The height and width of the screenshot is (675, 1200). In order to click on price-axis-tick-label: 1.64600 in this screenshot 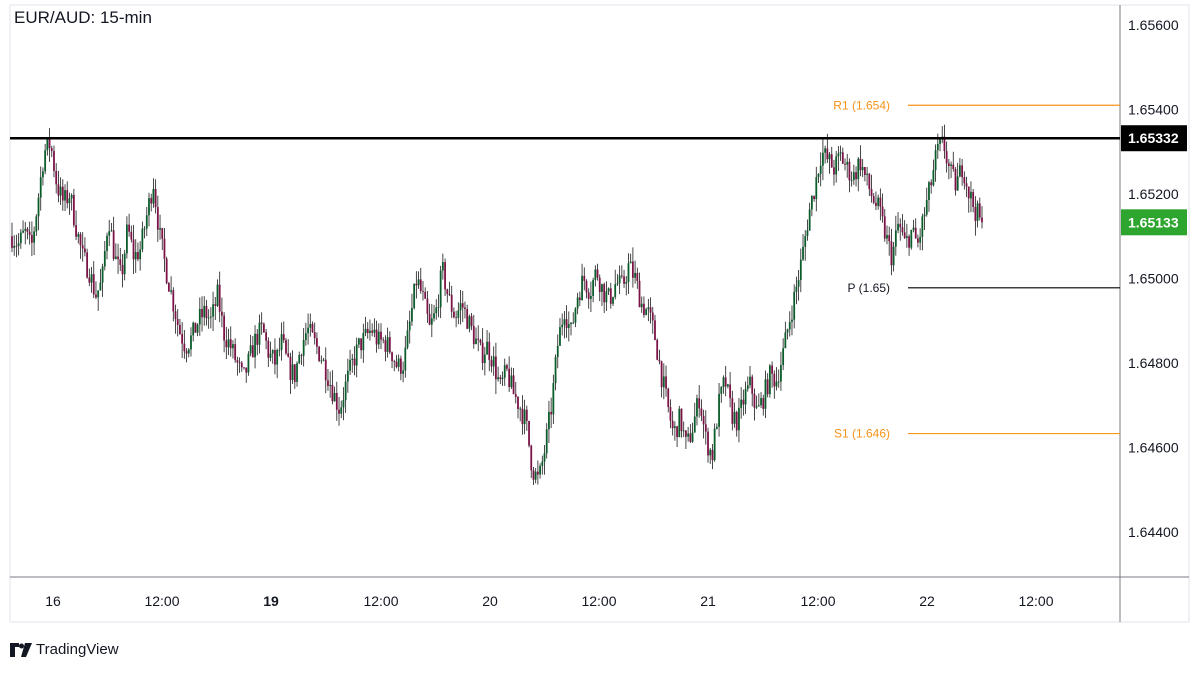, I will do `click(1153, 448)`.